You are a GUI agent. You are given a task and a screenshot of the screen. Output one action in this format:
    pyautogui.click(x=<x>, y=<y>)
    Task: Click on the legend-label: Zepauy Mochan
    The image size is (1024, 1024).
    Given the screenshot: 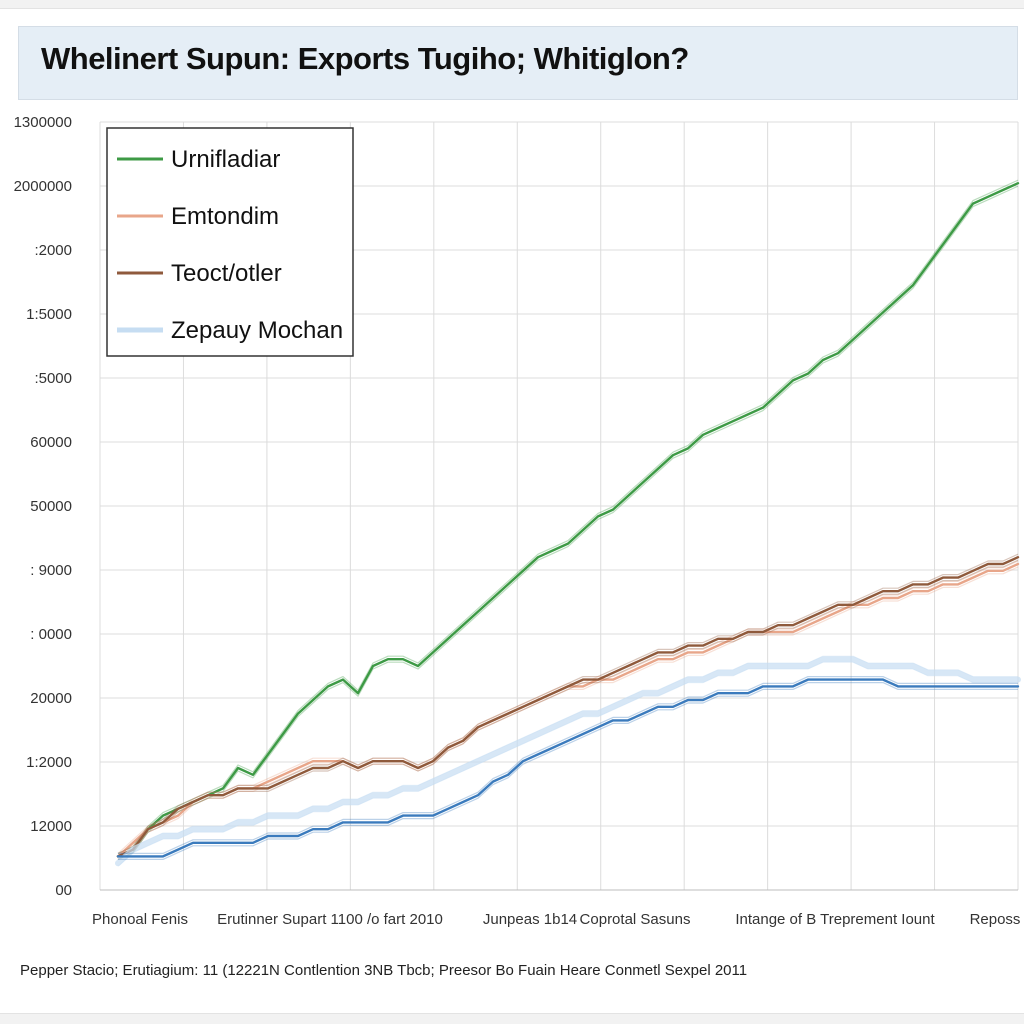 What is the action you would take?
    pyautogui.click(x=257, y=330)
    